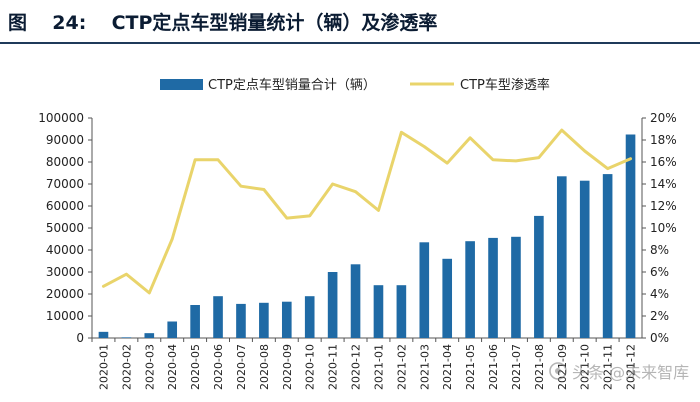 Image resolution: width=700 pixels, height=402 pixels. I want to click on figure-title-text: CTP定点车型销量统计（辆）及渗透率, so click(274, 23).